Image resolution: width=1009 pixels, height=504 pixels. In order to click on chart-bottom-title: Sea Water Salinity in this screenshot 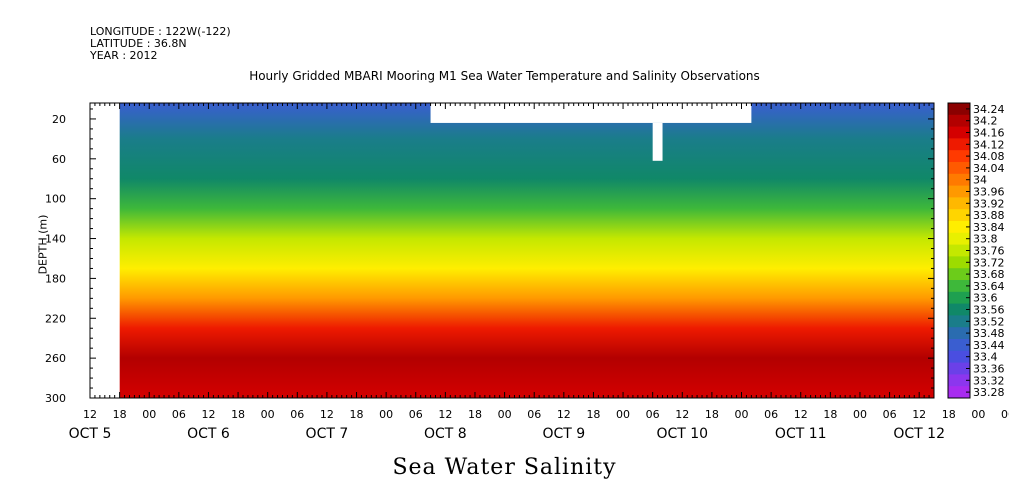, I will do `click(504, 467)`.